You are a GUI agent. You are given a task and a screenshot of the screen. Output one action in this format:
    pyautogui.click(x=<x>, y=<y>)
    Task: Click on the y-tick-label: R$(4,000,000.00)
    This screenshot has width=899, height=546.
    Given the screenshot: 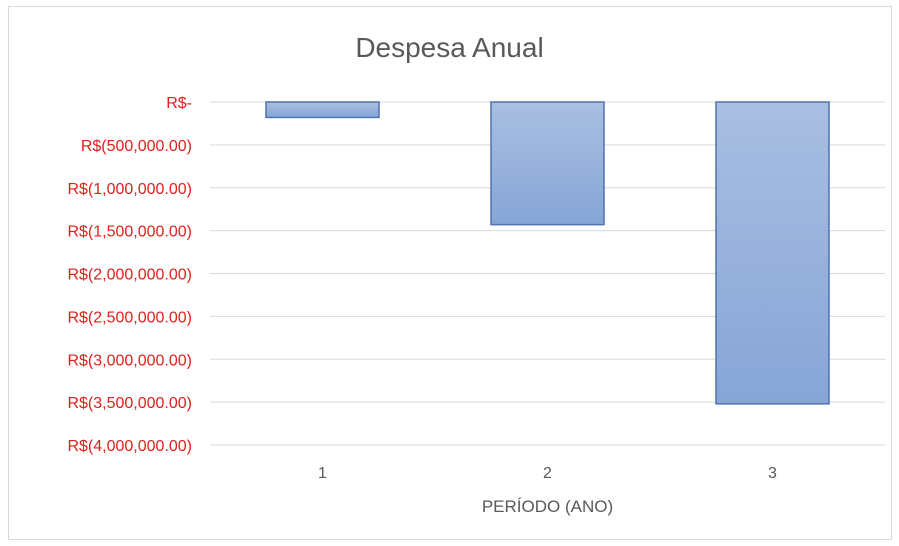 What is the action you would take?
    pyautogui.click(x=129, y=446)
    